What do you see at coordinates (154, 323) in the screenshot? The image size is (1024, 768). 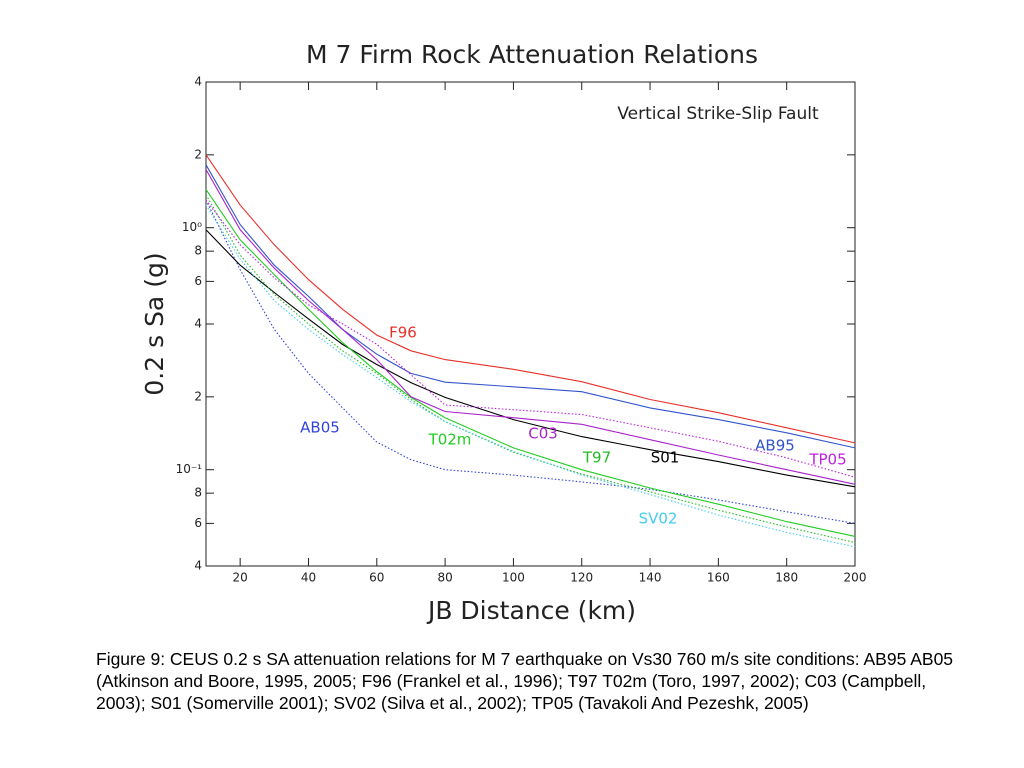 I see `y-axis-label: 0.2 s Sa (g)` at bounding box center [154, 323].